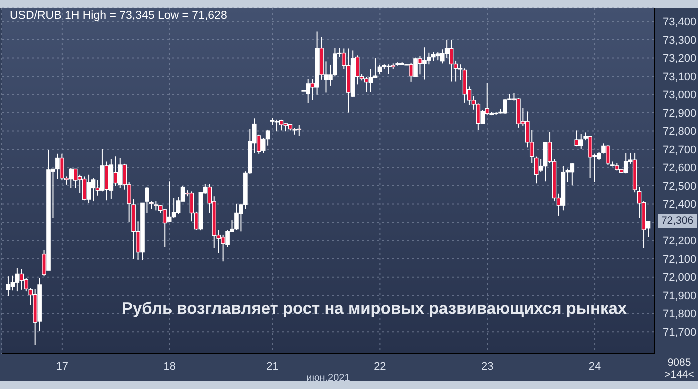 This screenshot has height=389, width=698. What do you see at coordinates (680, 150) in the screenshot?
I see `y-tick-label: 72,700` at bounding box center [680, 150].